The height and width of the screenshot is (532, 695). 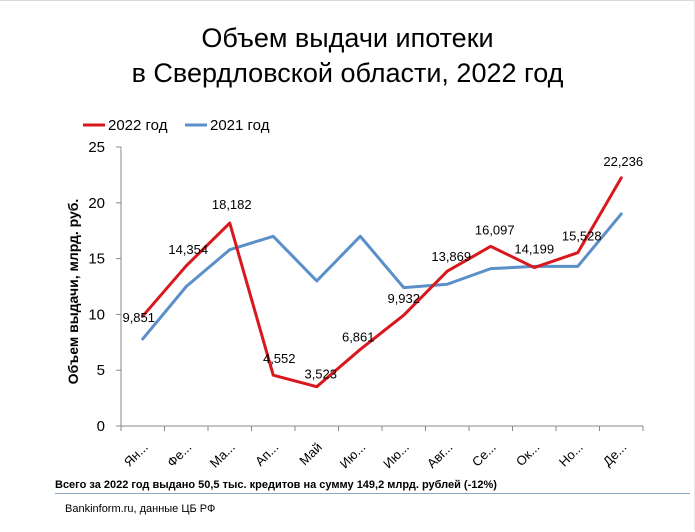 I want to click on legend-label-2022: 2022 год, so click(x=138, y=125).